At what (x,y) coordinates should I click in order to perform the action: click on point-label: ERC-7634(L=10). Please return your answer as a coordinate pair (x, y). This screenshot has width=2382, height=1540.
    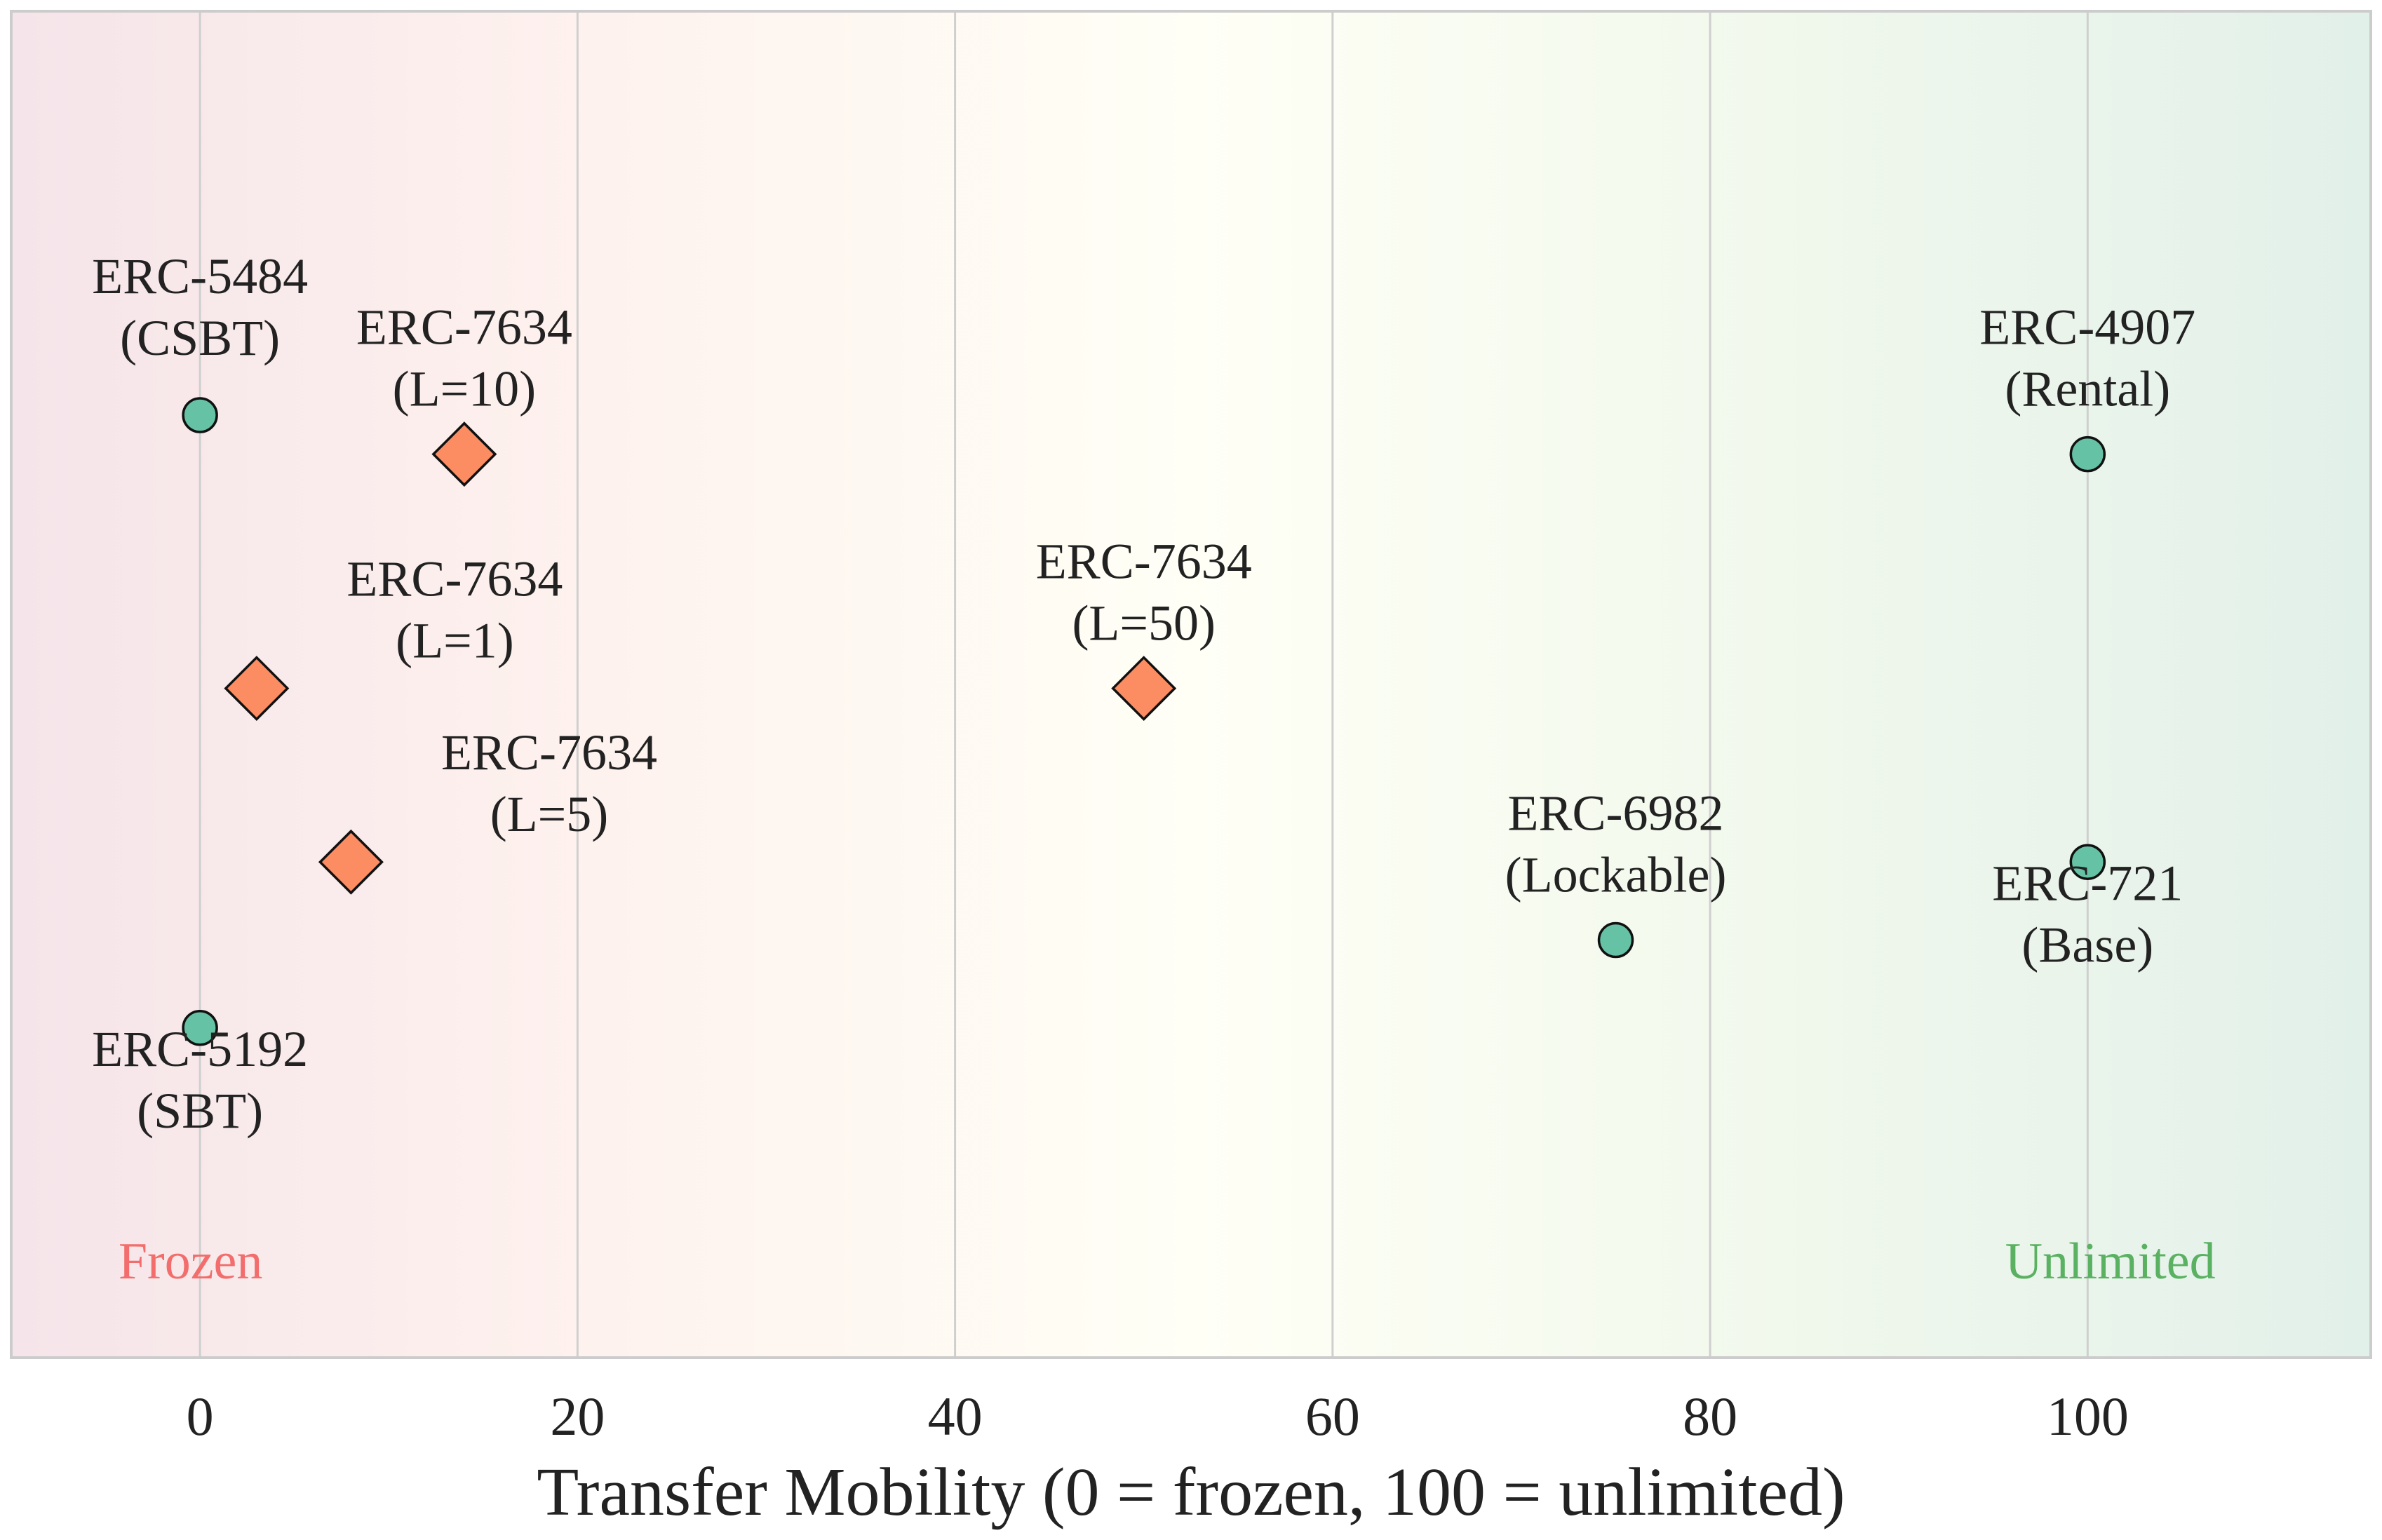
    Looking at the image, I should click on (464, 358).